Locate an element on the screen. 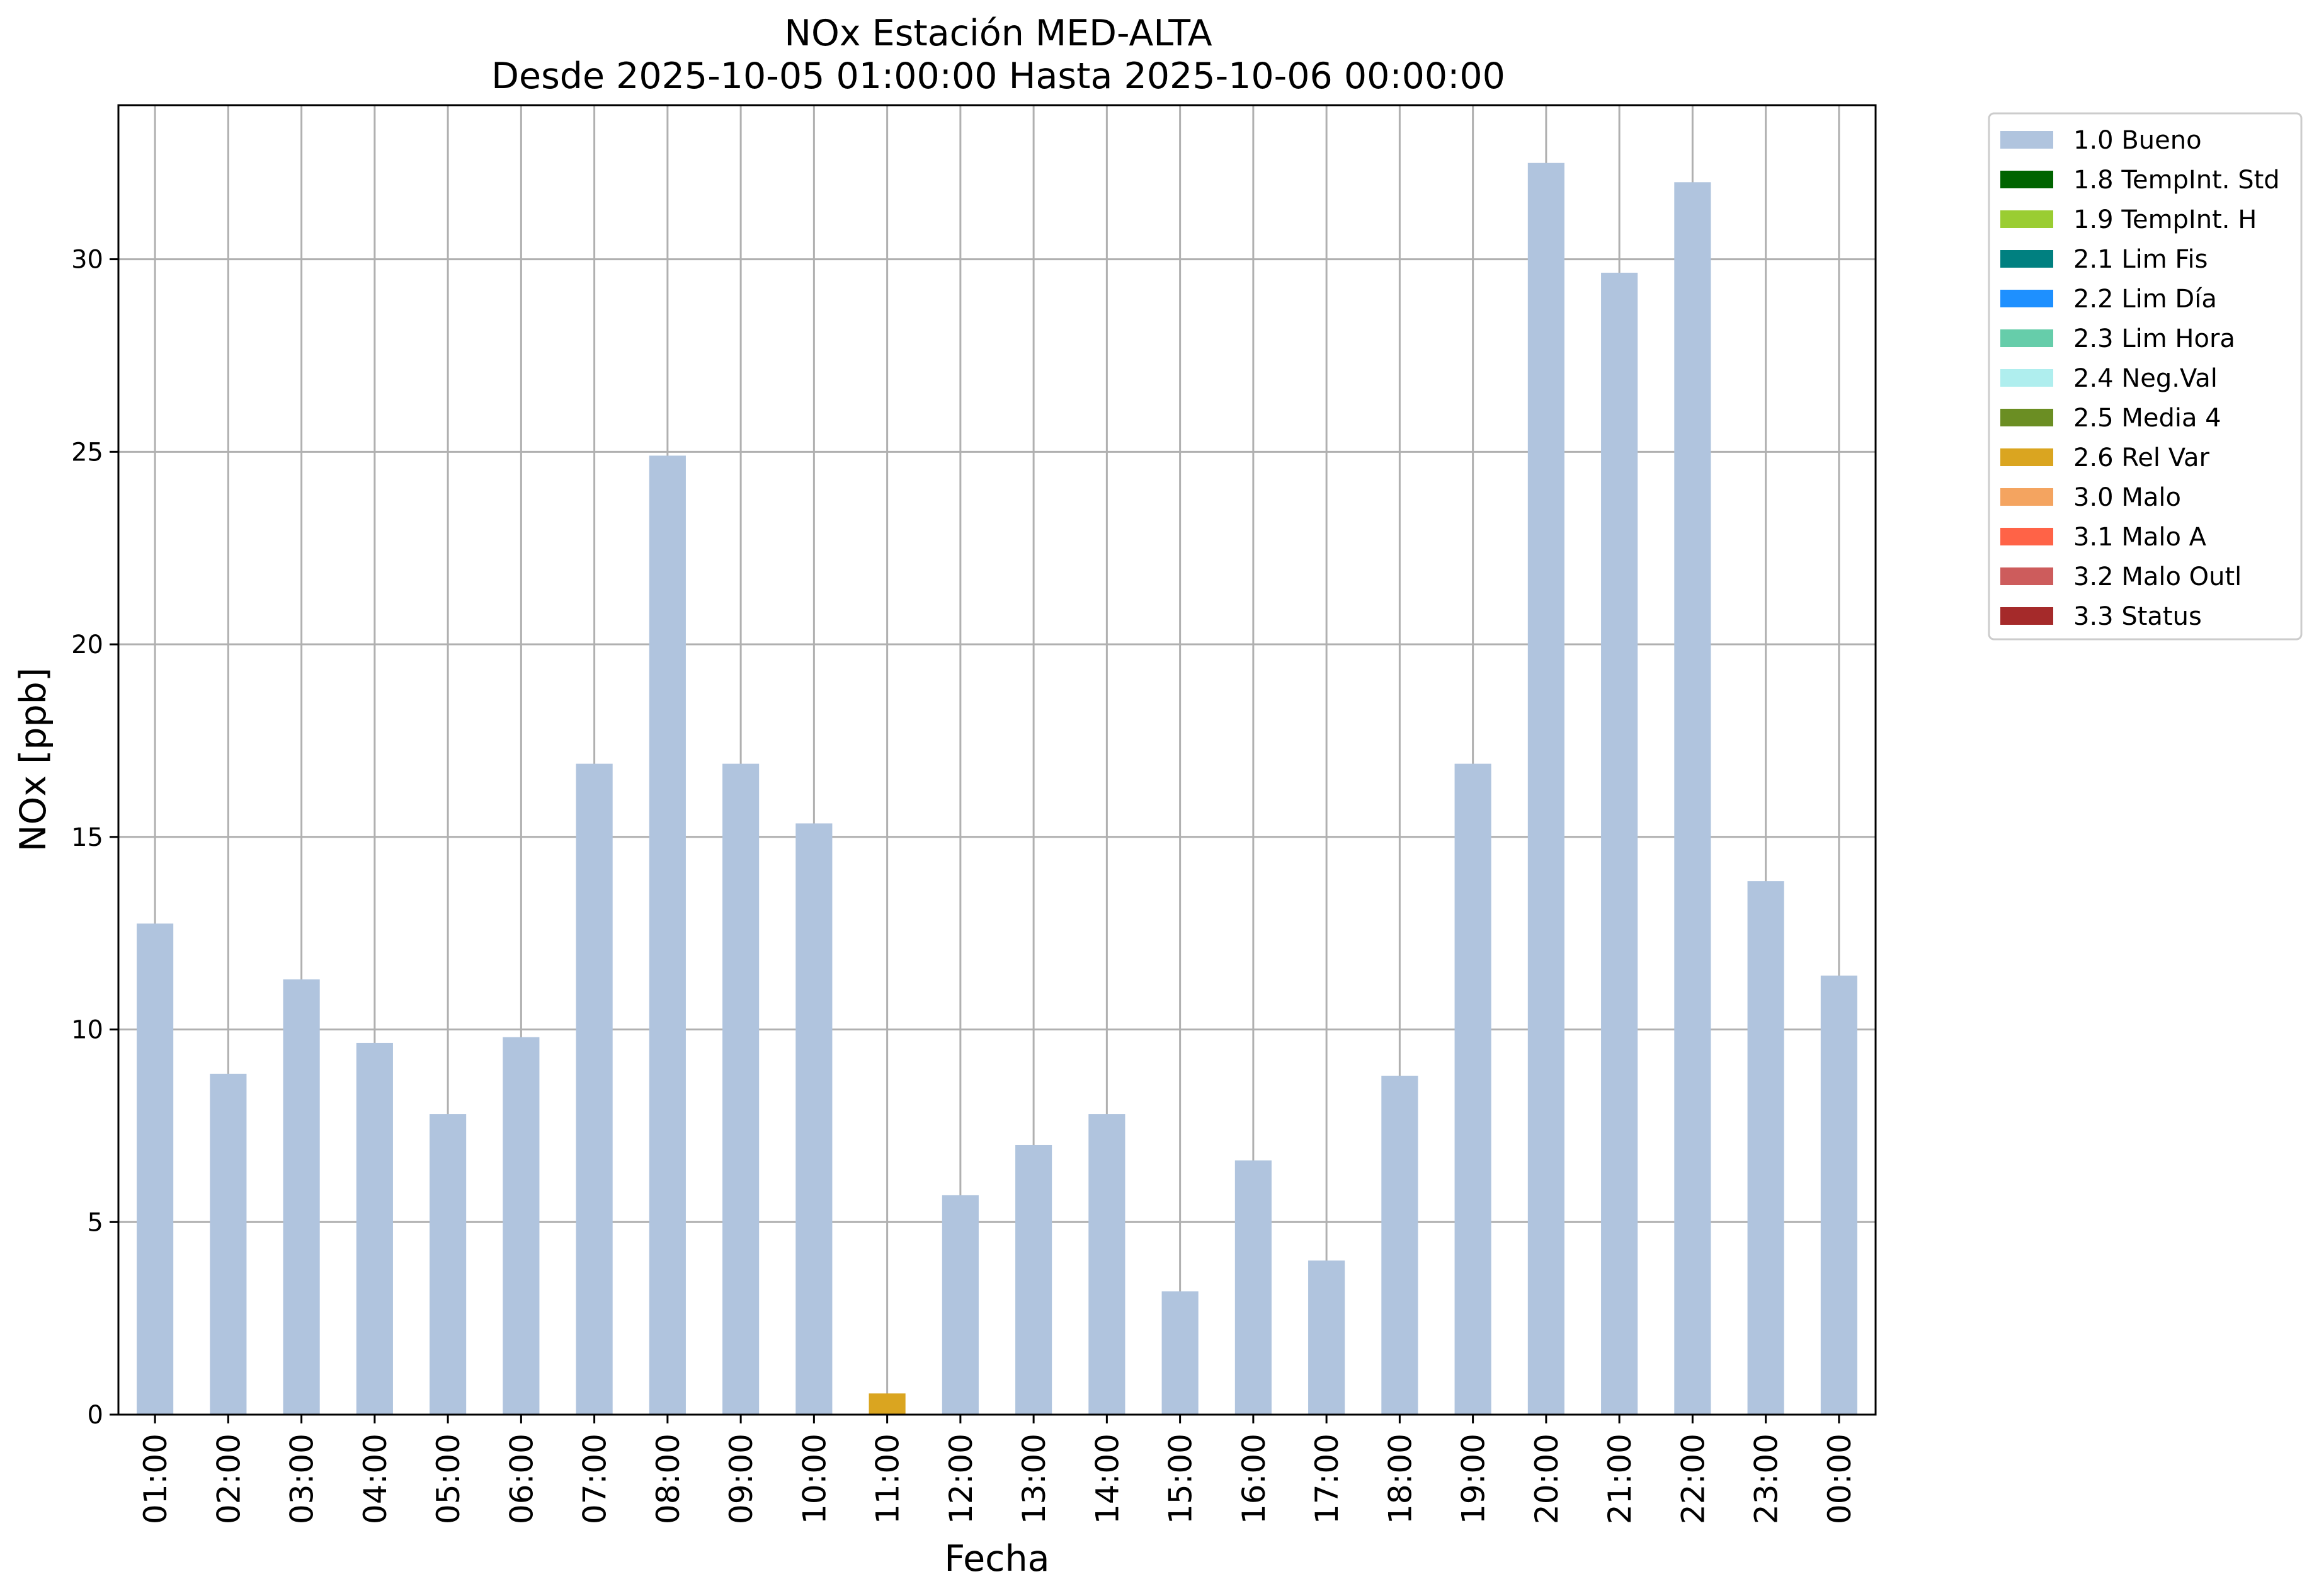 The height and width of the screenshot is (1596, 2319). x-tick-label: 15:00 is located at coordinates (1181, 1479).